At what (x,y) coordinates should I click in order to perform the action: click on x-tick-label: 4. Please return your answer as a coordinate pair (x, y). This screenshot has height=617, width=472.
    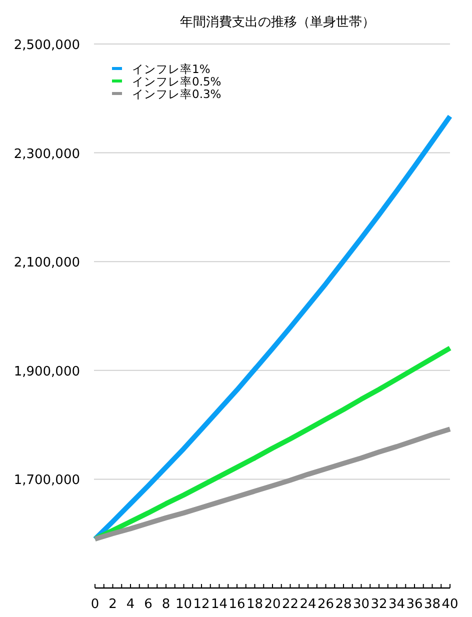
    Looking at the image, I should click on (130, 604).